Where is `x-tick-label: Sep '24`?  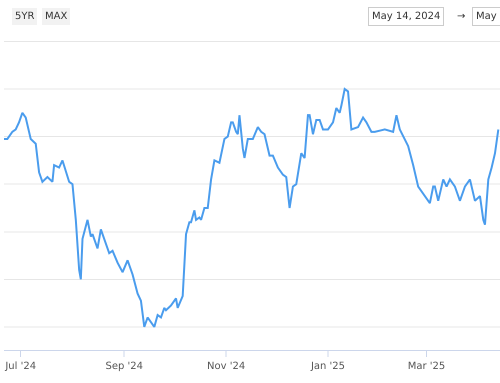
x-tick-label: Sep '24 is located at coordinates (124, 366).